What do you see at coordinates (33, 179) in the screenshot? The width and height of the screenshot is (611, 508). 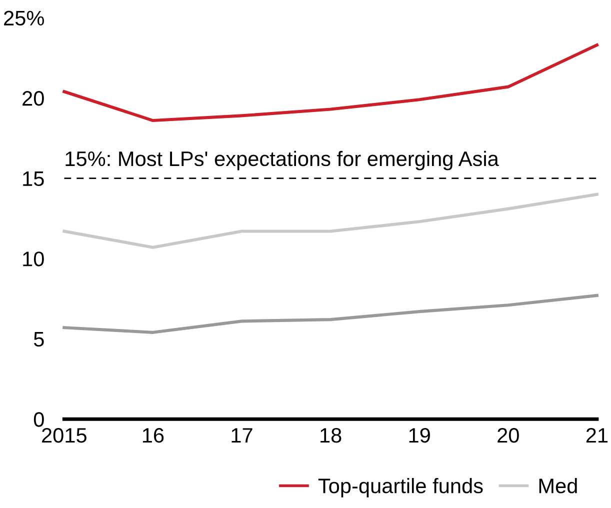 I see `y-tick-label: 15` at bounding box center [33, 179].